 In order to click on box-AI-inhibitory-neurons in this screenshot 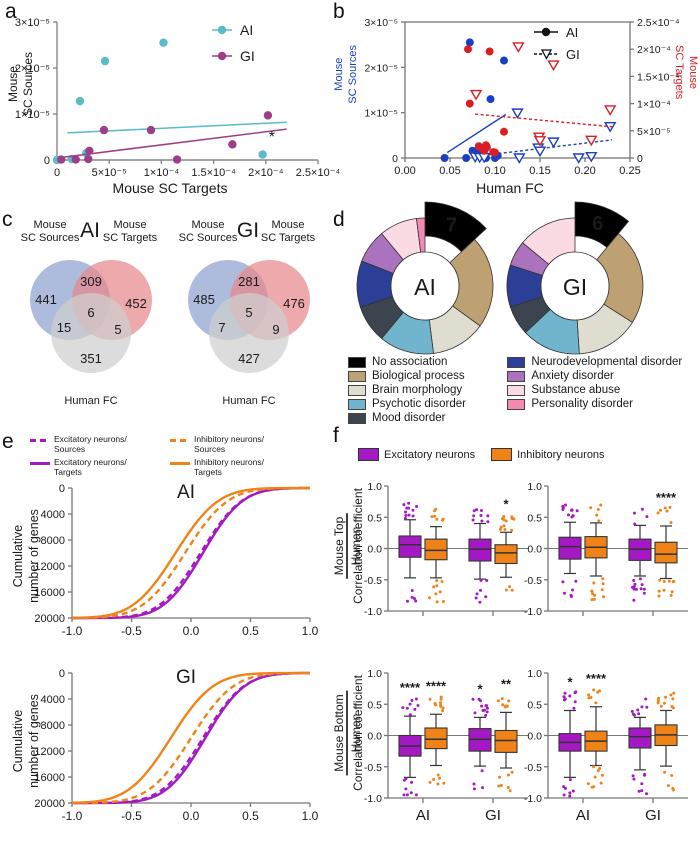, I will do `click(436, 555)`.